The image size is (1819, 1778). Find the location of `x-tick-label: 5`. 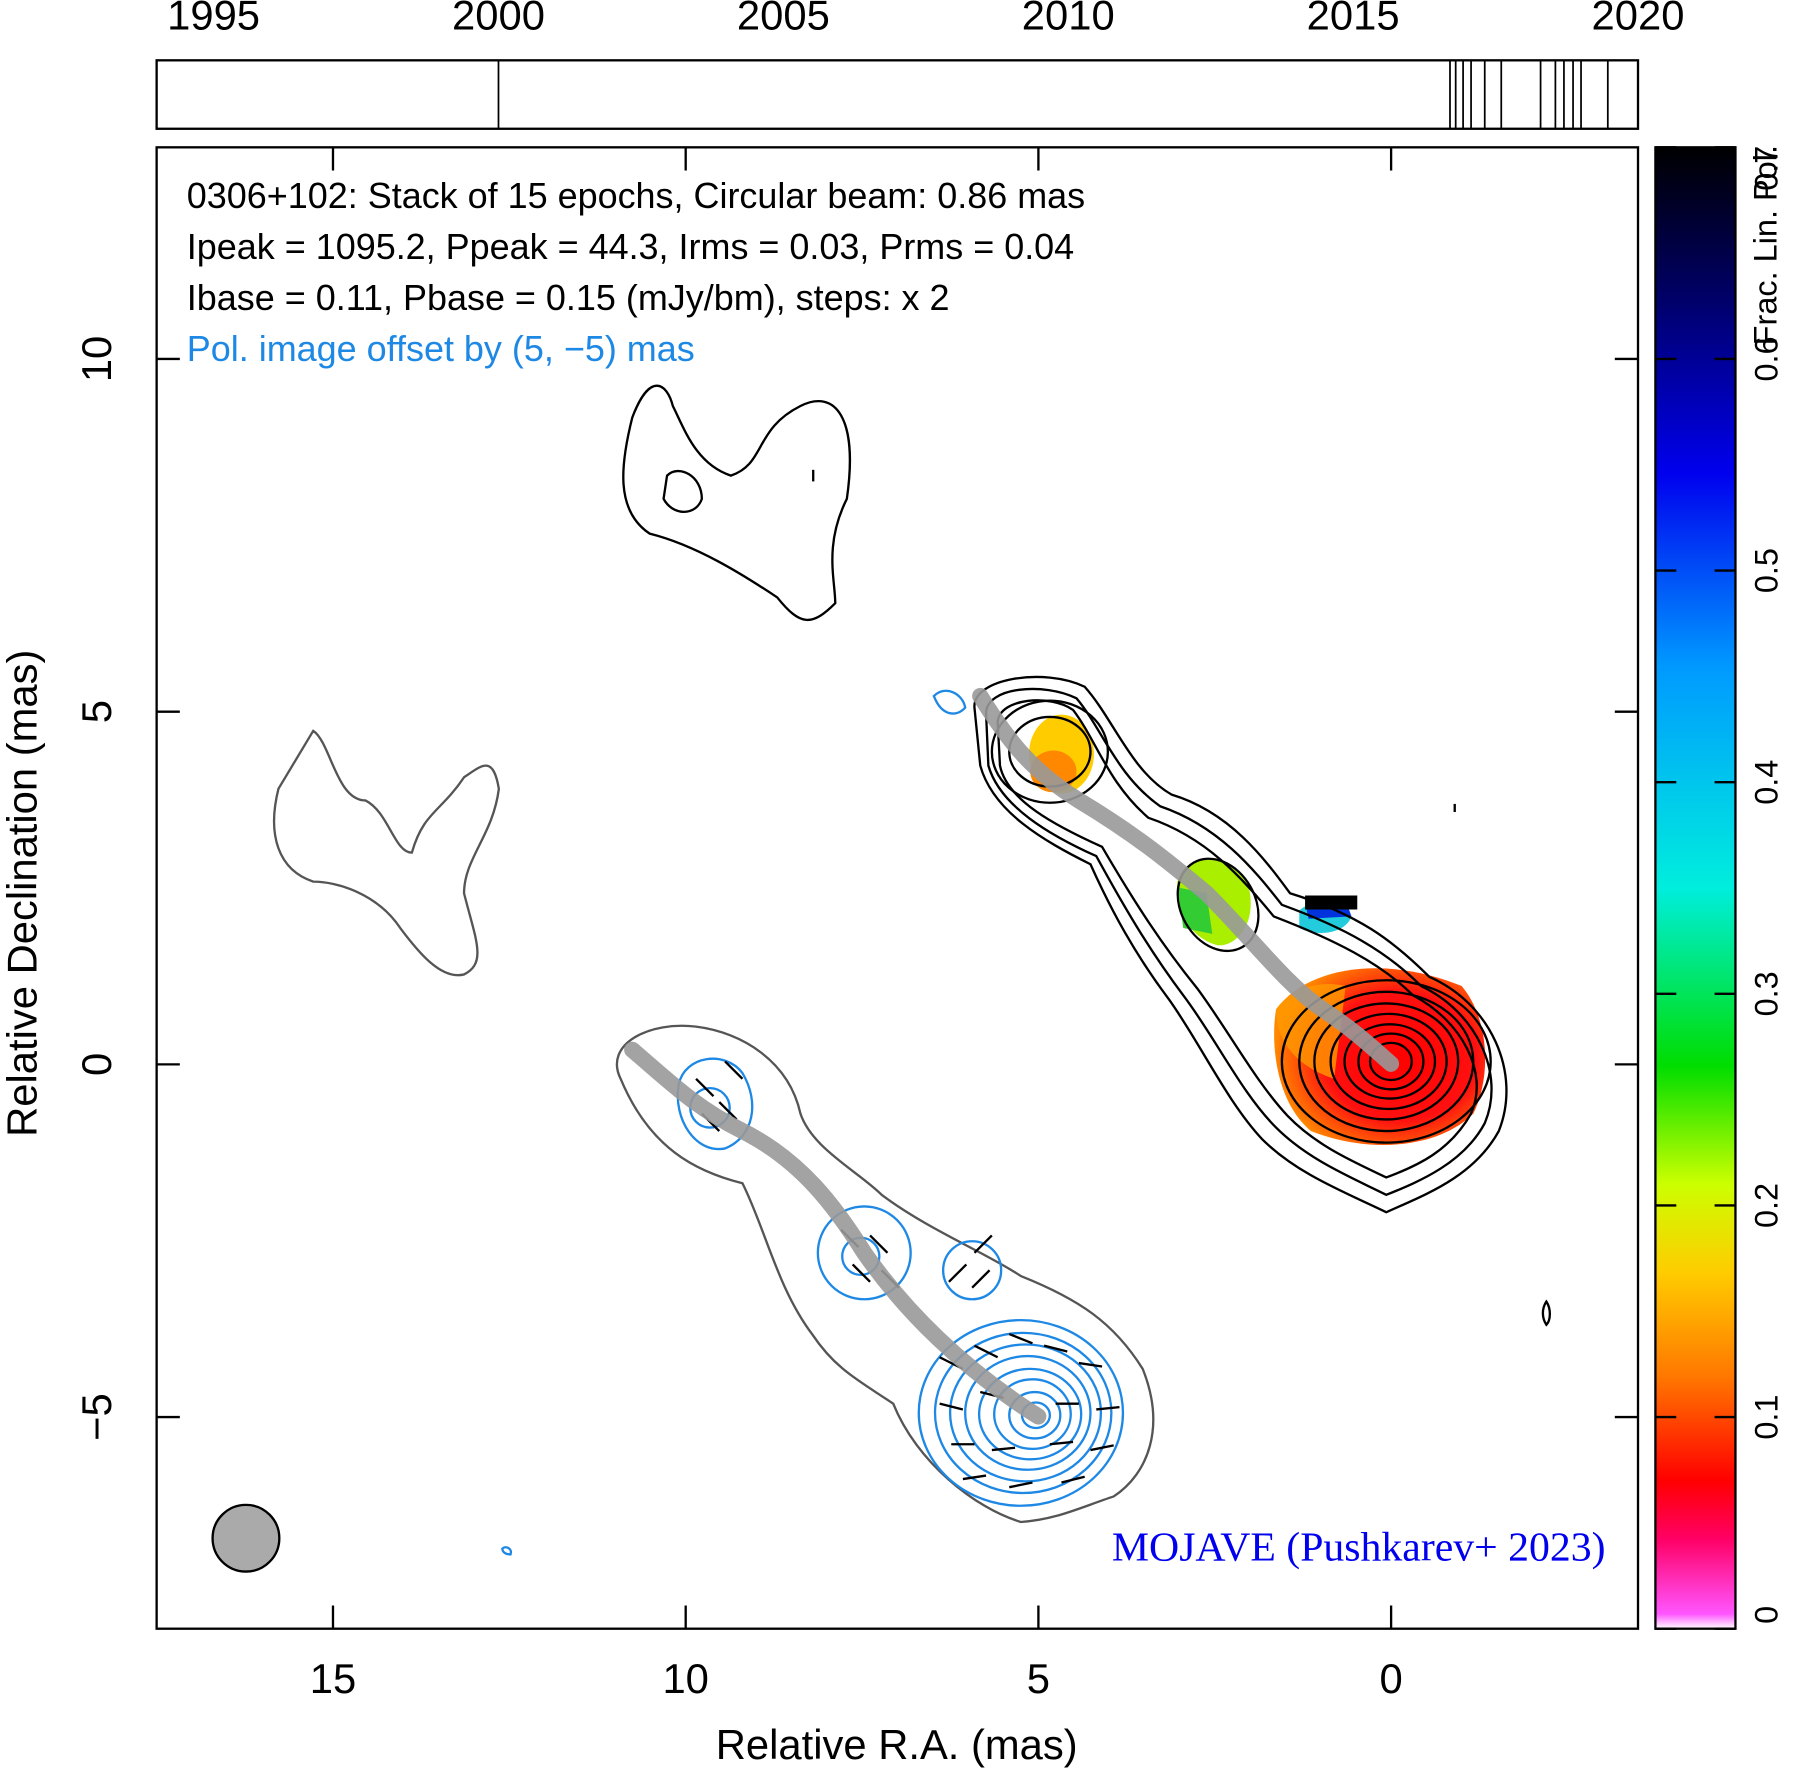

x-tick-label: 5 is located at coordinates (1038, 1678).